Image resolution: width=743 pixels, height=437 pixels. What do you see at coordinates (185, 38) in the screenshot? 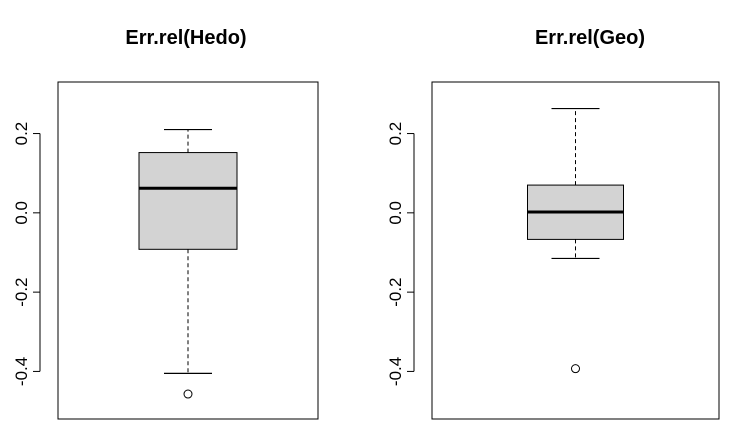
I see `chart-title: Err.rel(Hedo)` at bounding box center [185, 38].